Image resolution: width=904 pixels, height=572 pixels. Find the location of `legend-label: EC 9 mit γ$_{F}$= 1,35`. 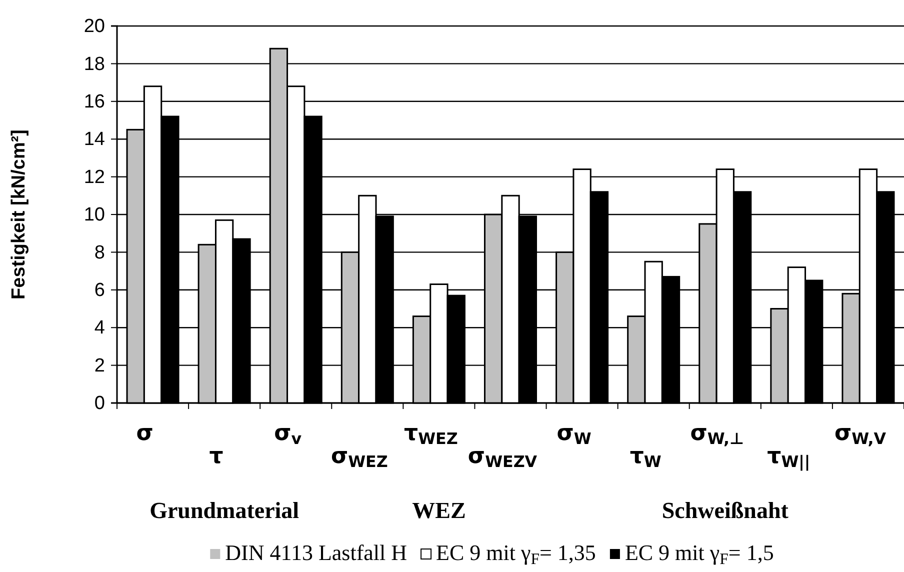

legend-label: EC 9 mit γ$_{F}$= 1,35 is located at coordinates (516, 554).